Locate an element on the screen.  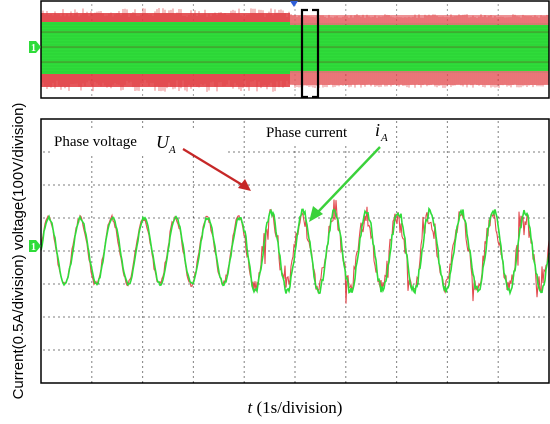
annotation-symbol: i is located at coordinates (377, 130).